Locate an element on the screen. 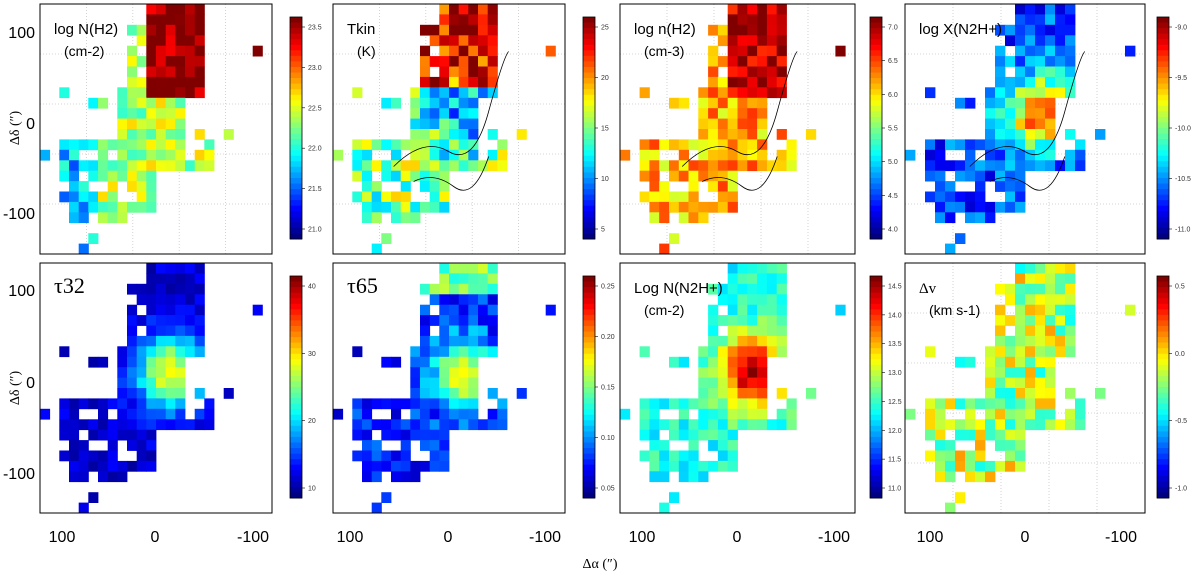 This screenshot has width=1200, height=578. panel-label: log n(H2) is located at coordinates (665, 29).